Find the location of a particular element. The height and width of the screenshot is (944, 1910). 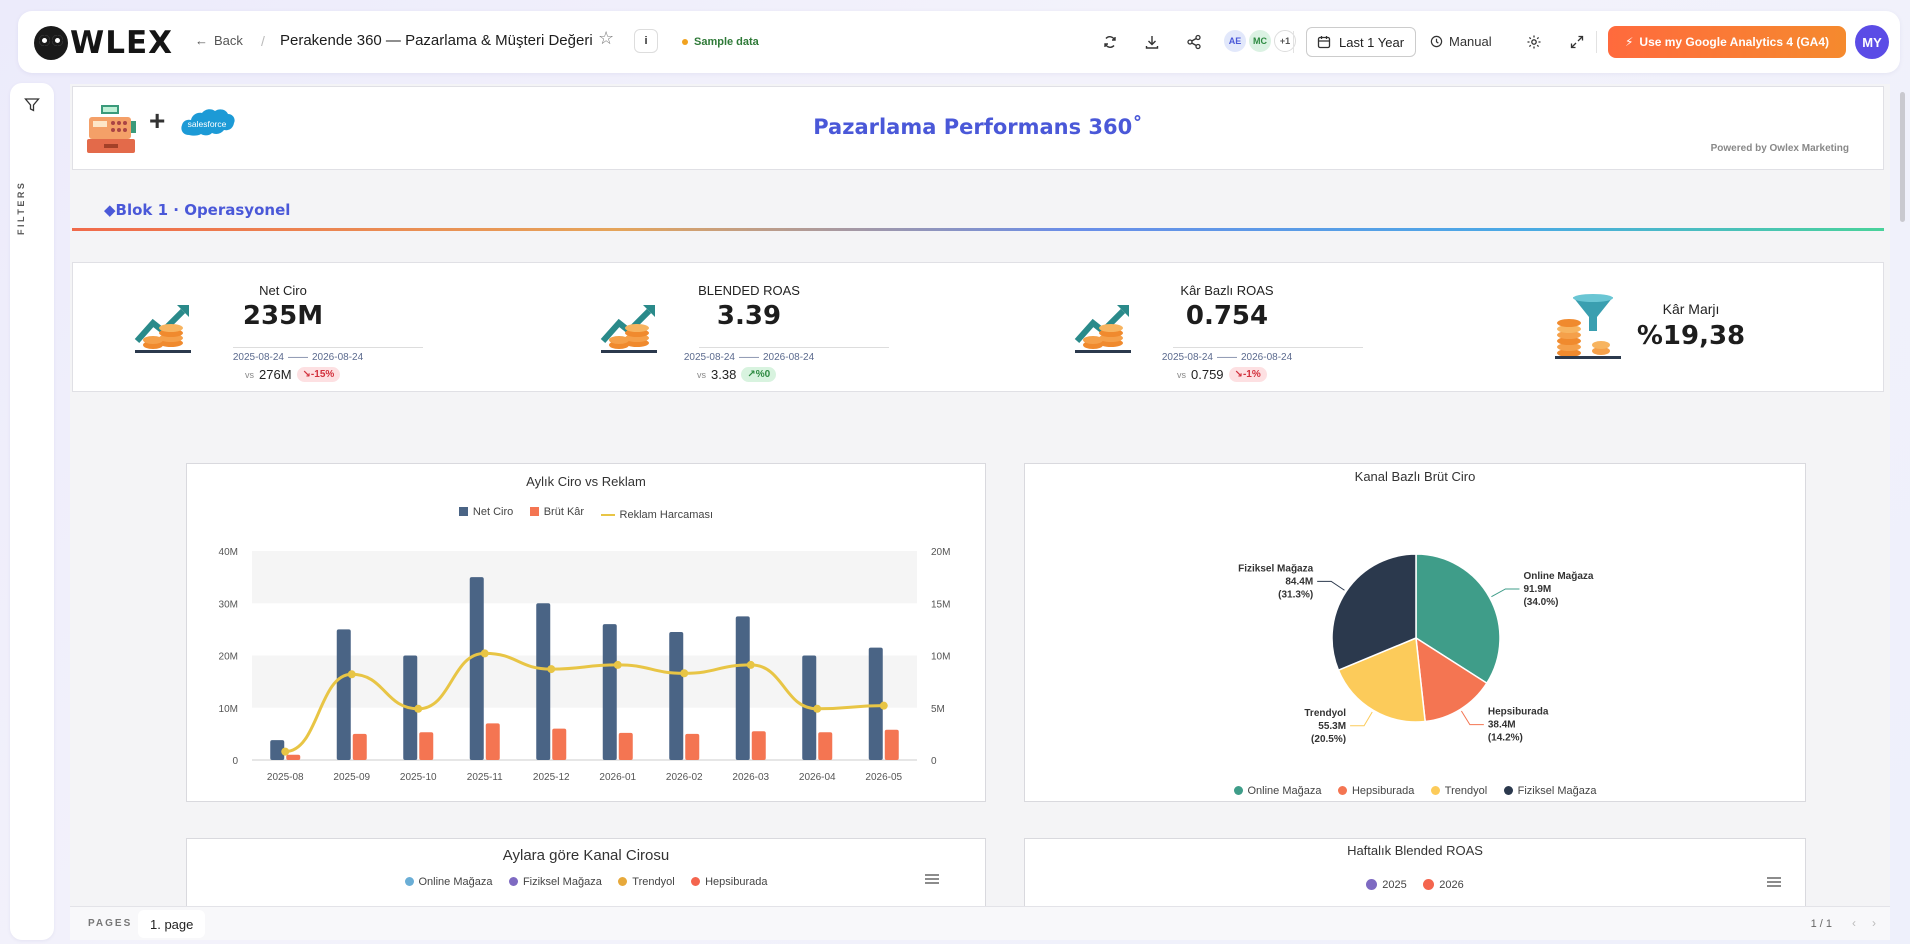

y-left-tick-label: 0 is located at coordinates (235, 761).